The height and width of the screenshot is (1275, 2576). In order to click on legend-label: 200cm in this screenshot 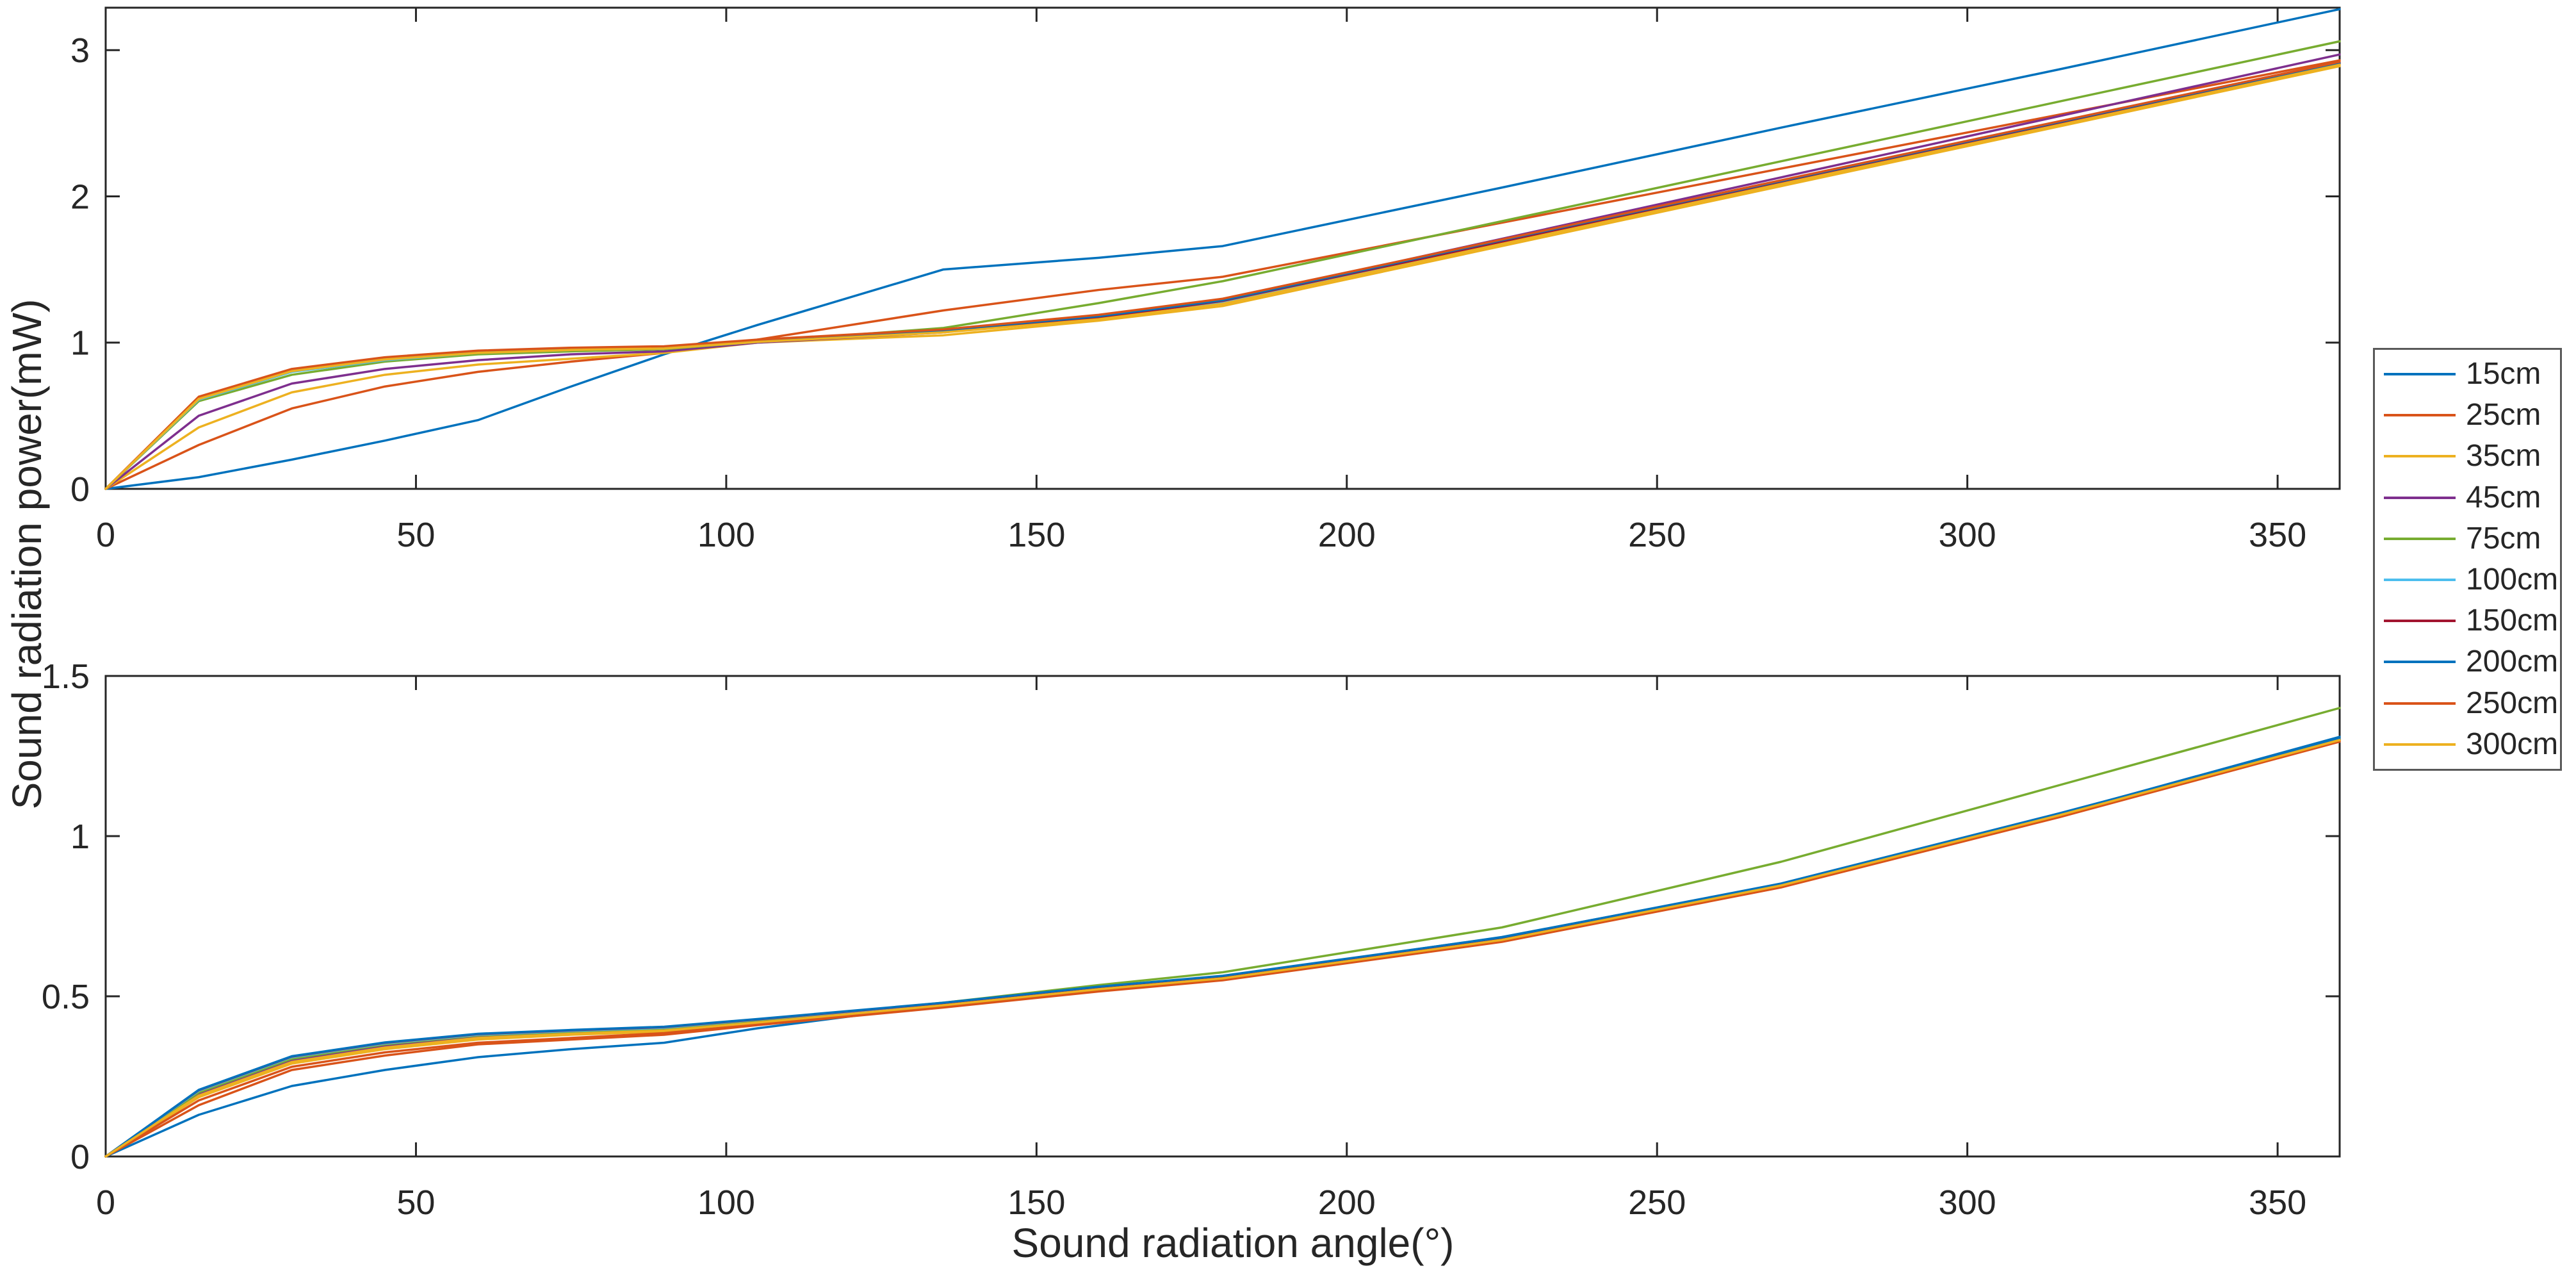, I will do `click(2512, 662)`.